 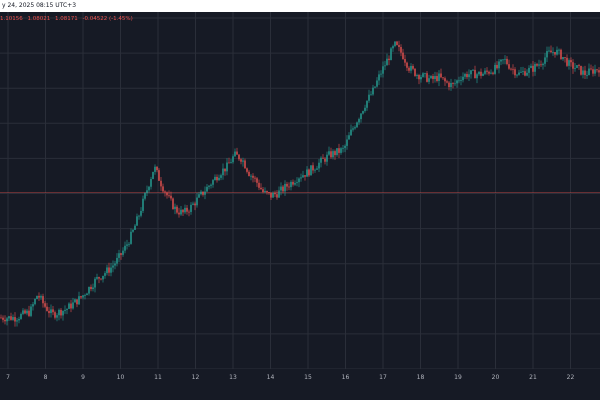 I want to click on x-tick-label: 14, so click(x=270, y=377).